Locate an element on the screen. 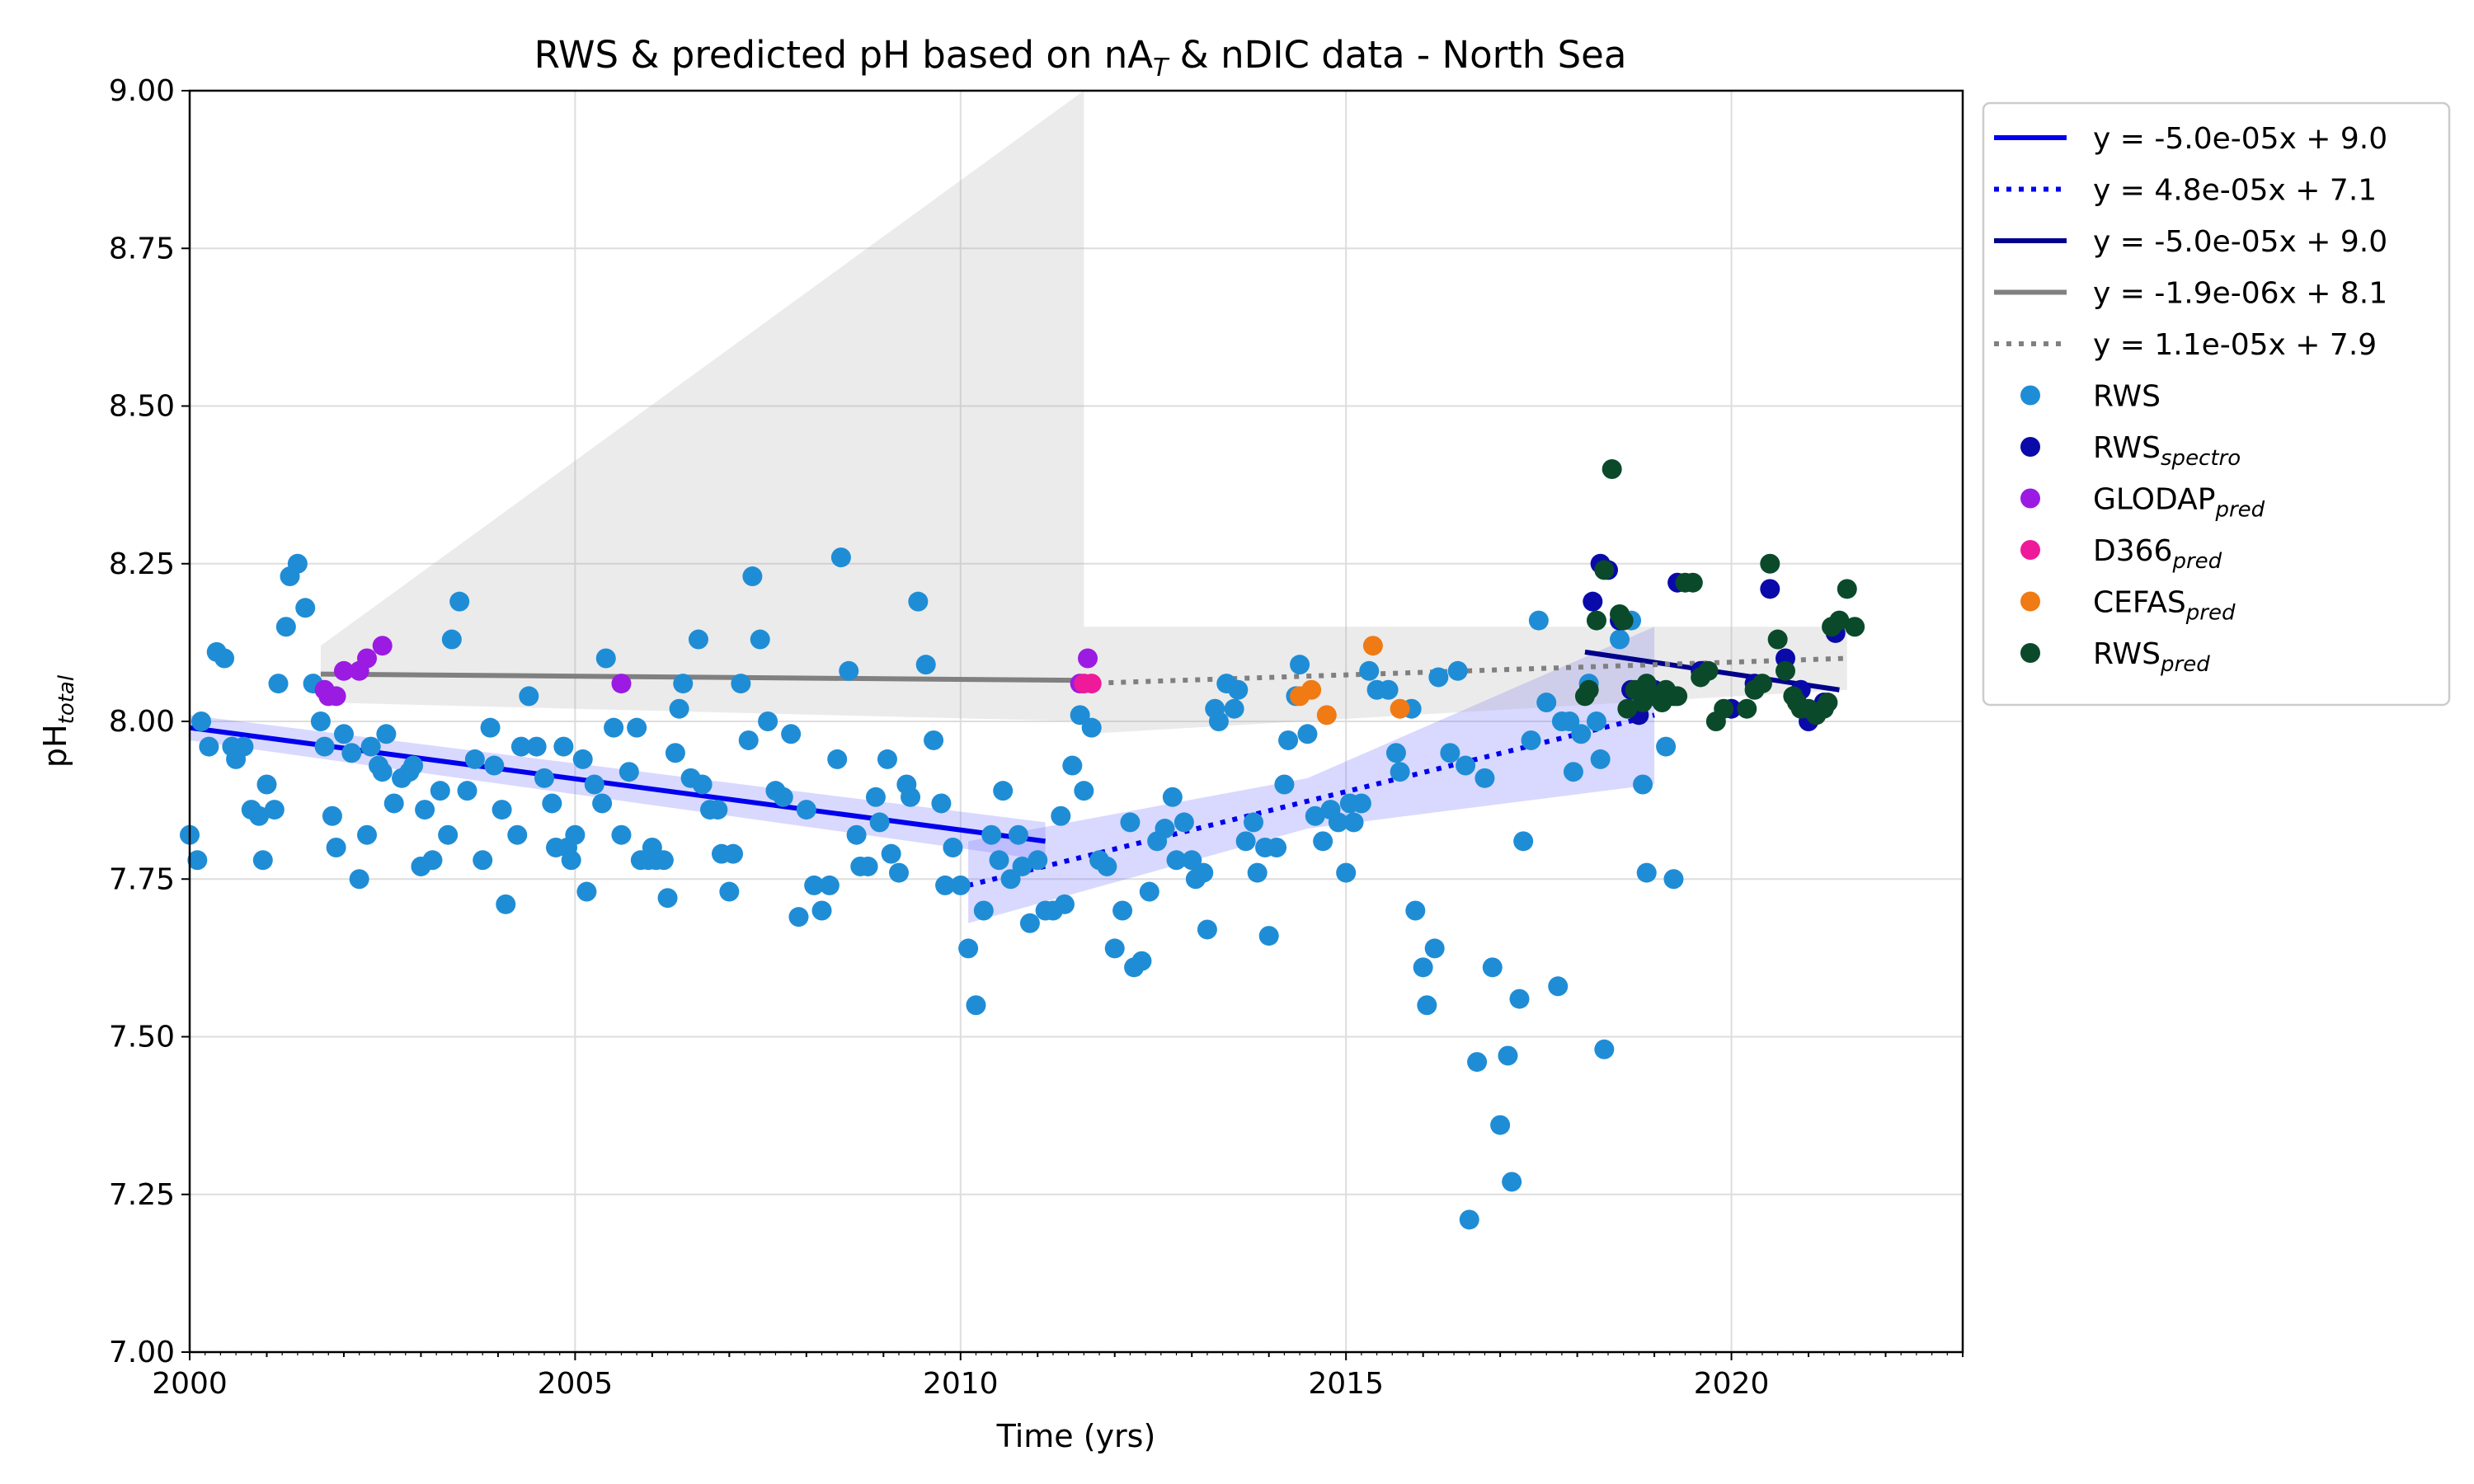 The image size is (2474, 1484). legend-label-main: GLODAP is located at coordinates (2154, 500).